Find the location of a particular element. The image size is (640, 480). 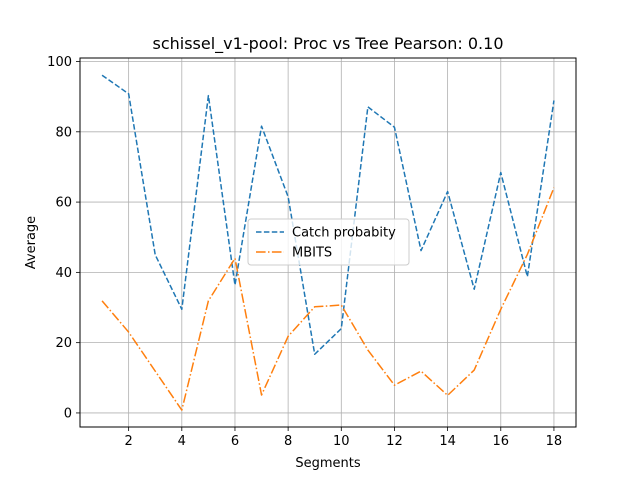

x-tick-label: 2 is located at coordinates (129, 441).